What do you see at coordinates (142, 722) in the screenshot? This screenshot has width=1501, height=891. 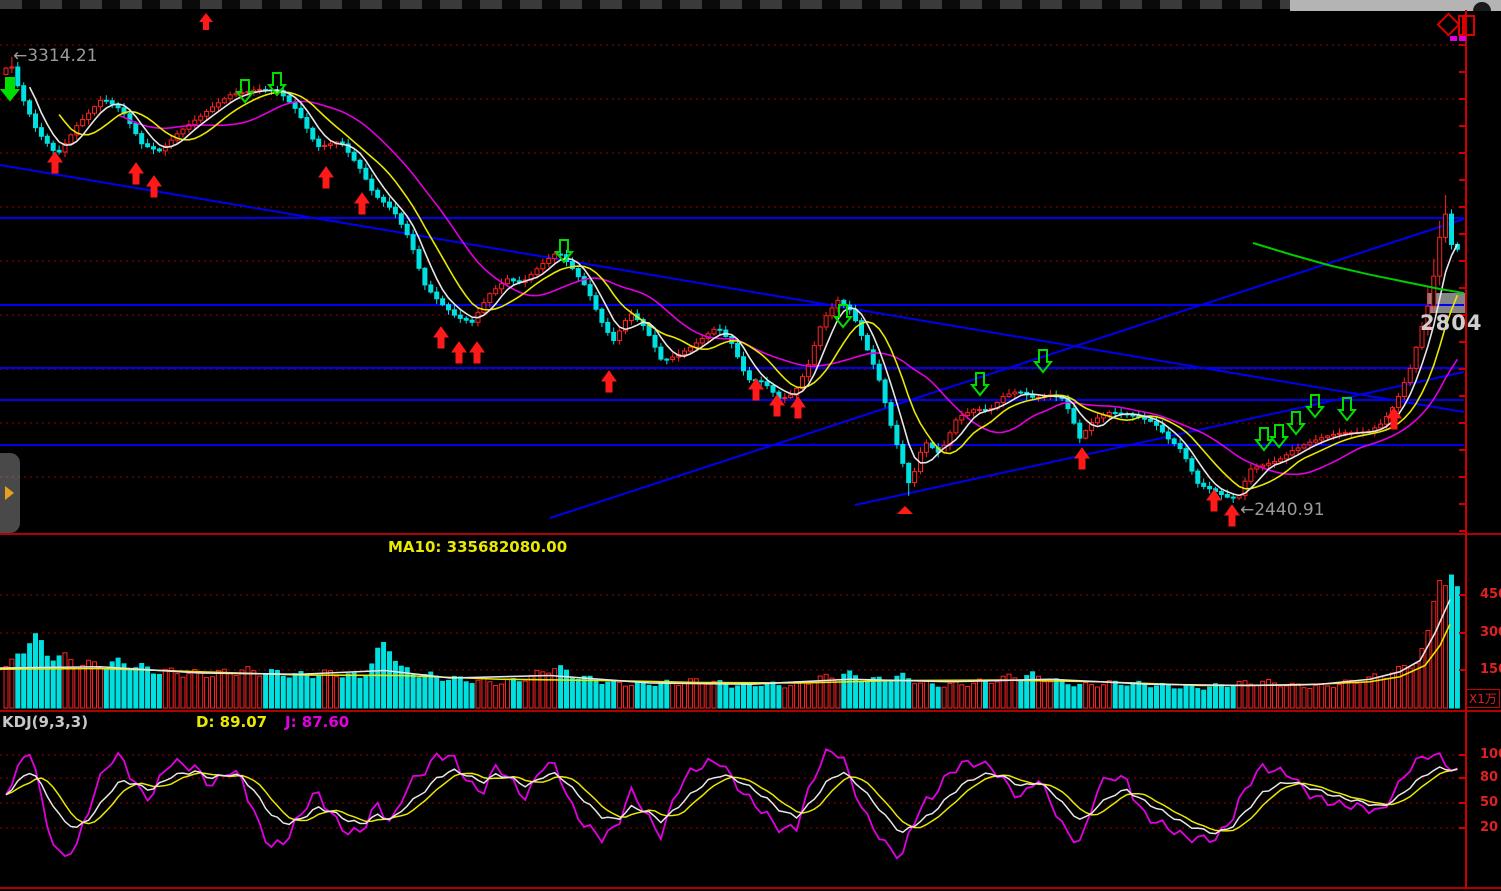 I see `kdj-k-value: K: 88.58` at bounding box center [142, 722].